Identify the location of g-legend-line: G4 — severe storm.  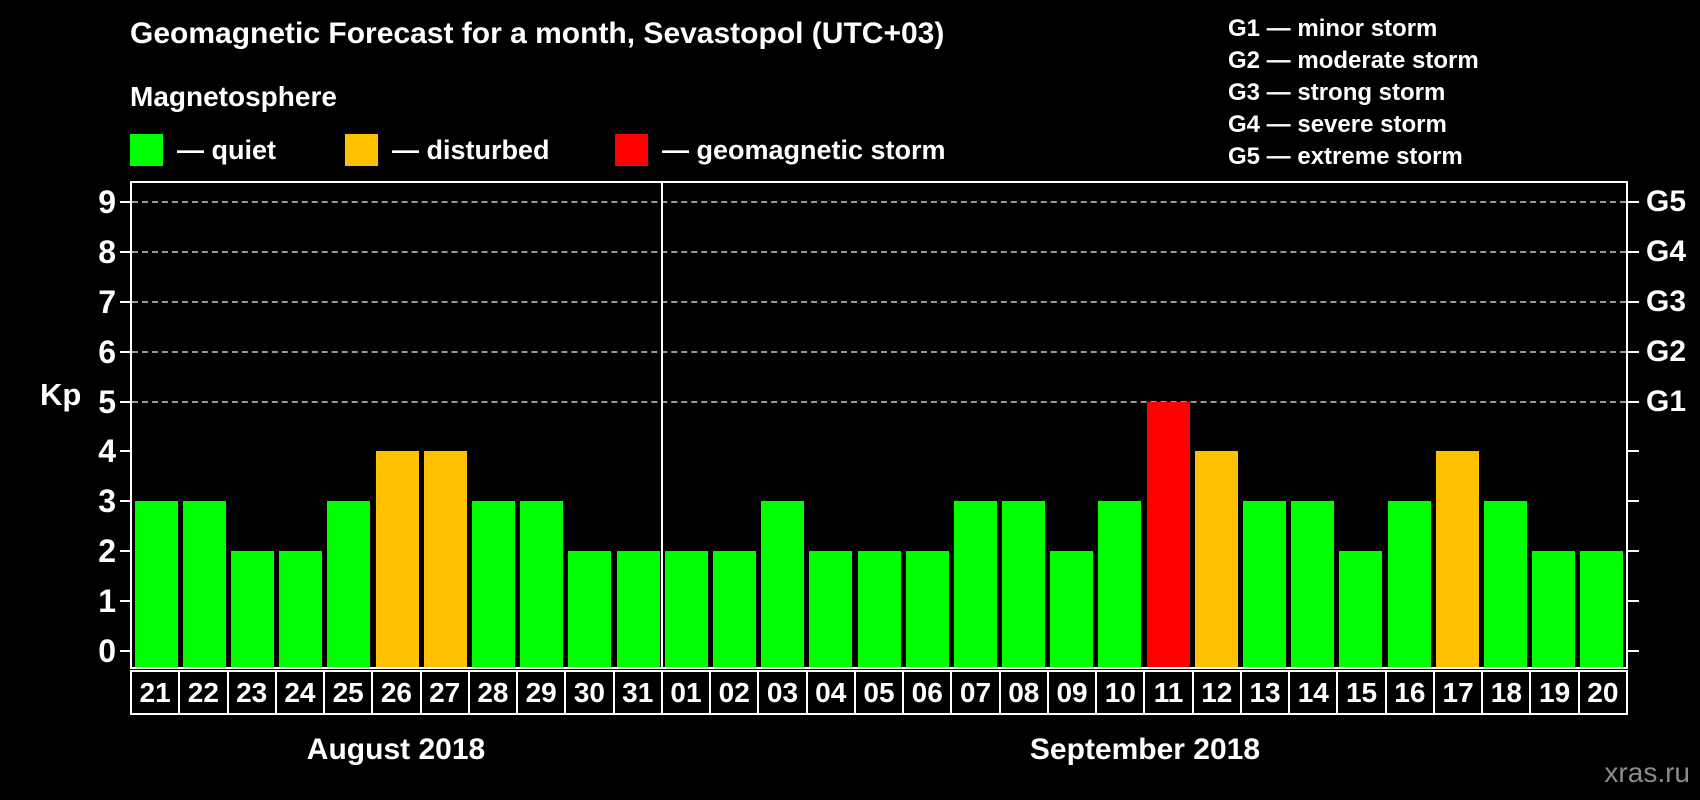
(1337, 124).